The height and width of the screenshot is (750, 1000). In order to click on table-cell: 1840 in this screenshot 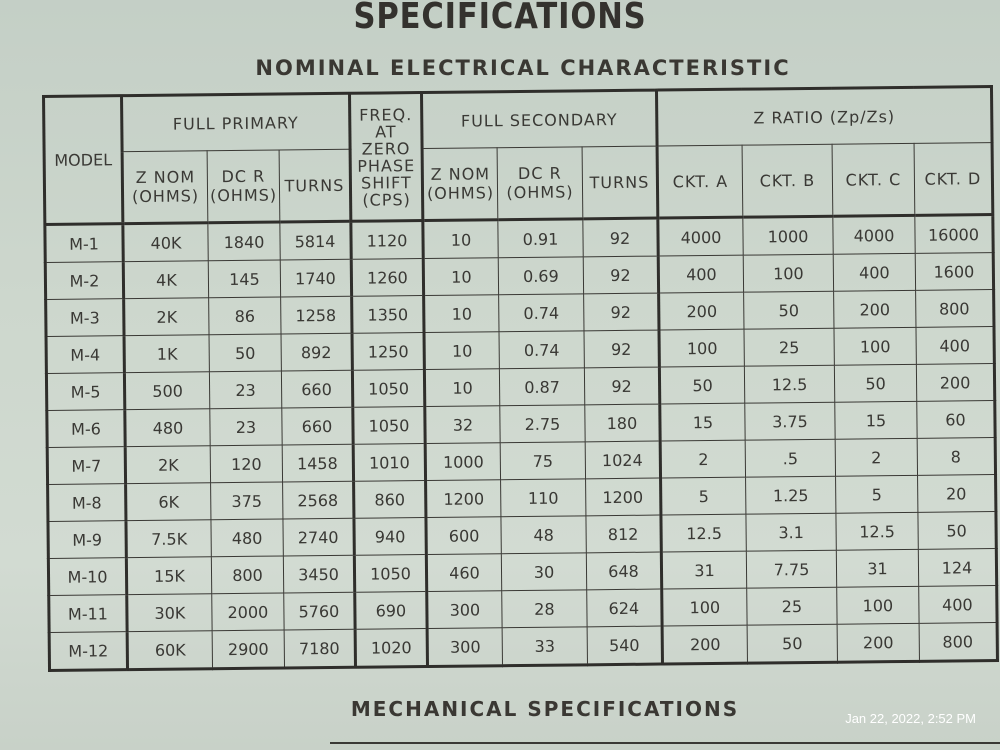, I will do `click(244, 241)`.